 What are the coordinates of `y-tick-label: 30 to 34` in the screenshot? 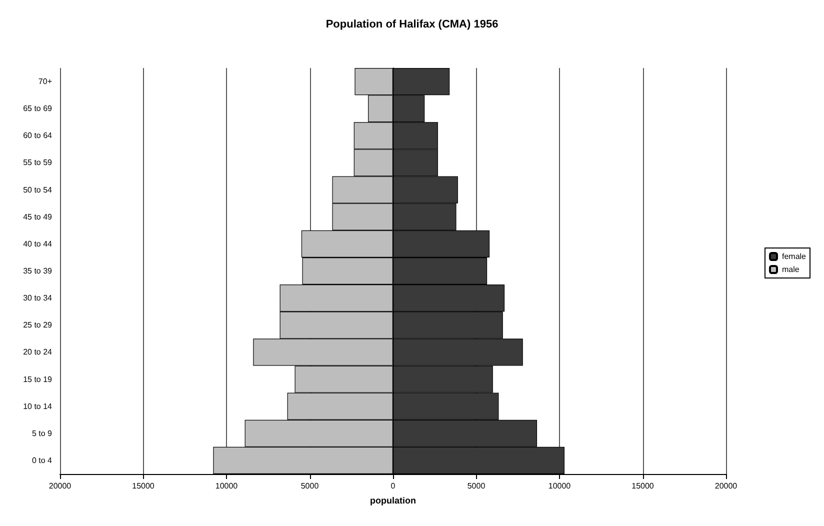 It's located at (38, 298).